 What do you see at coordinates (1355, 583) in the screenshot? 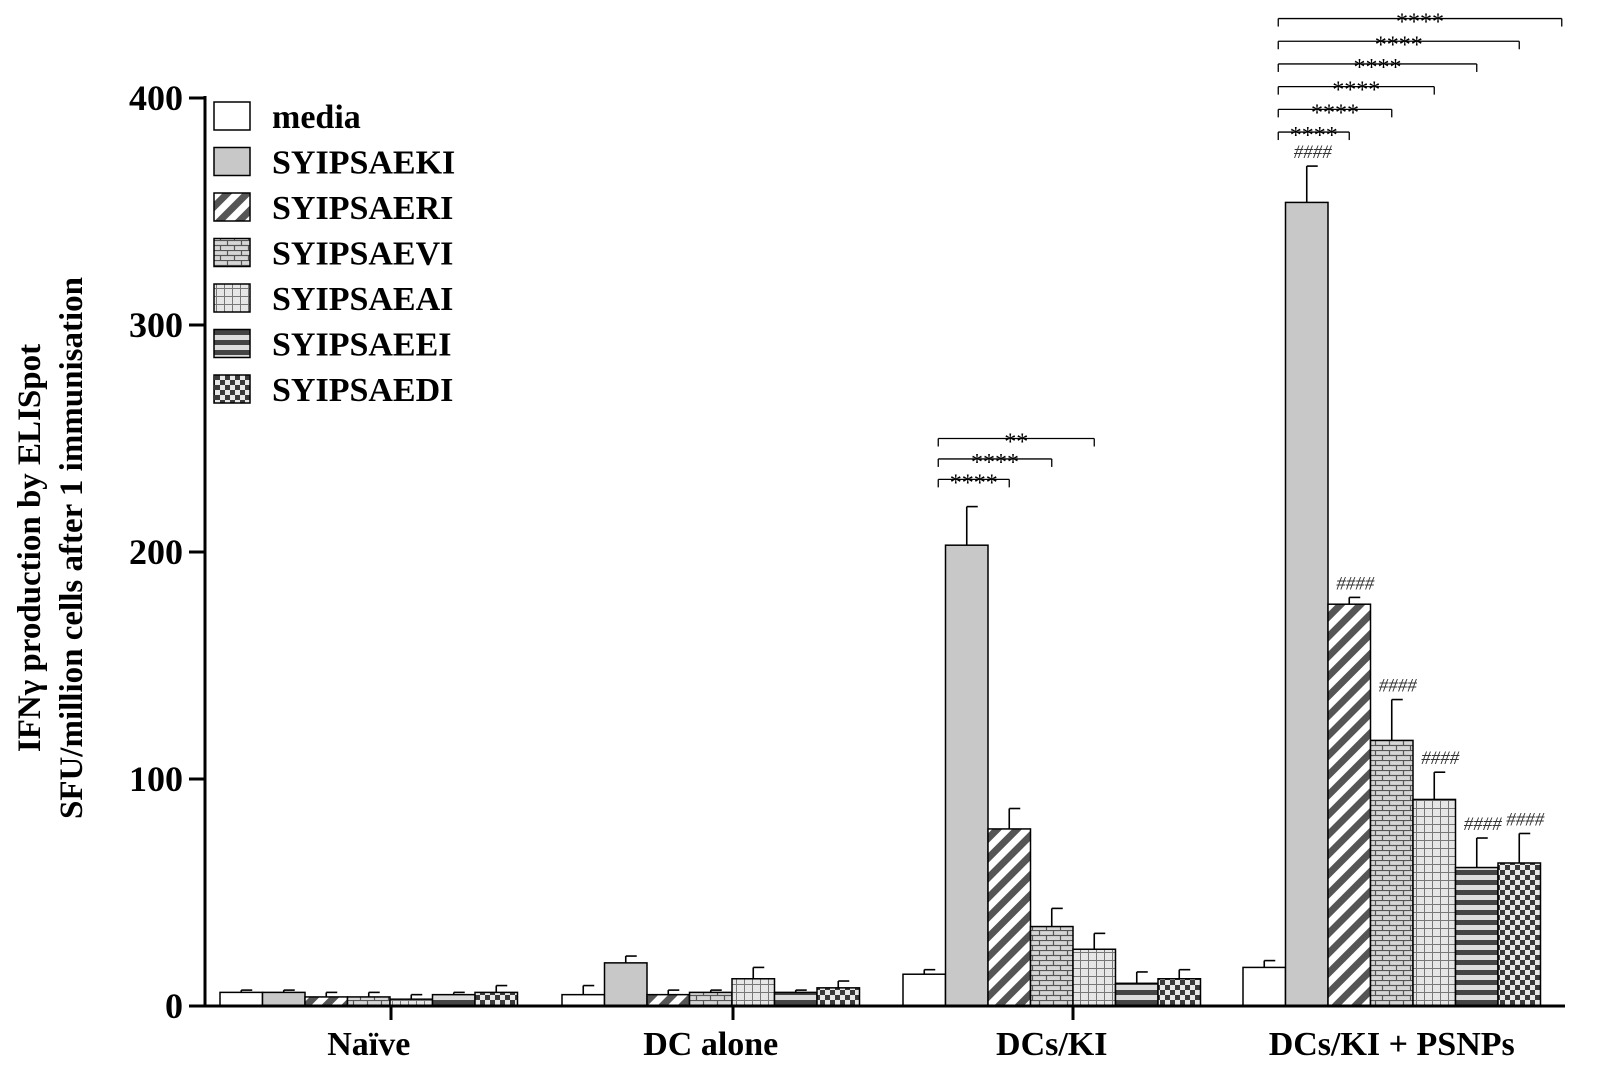
I see `hash-annotation-1: ####` at bounding box center [1355, 583].